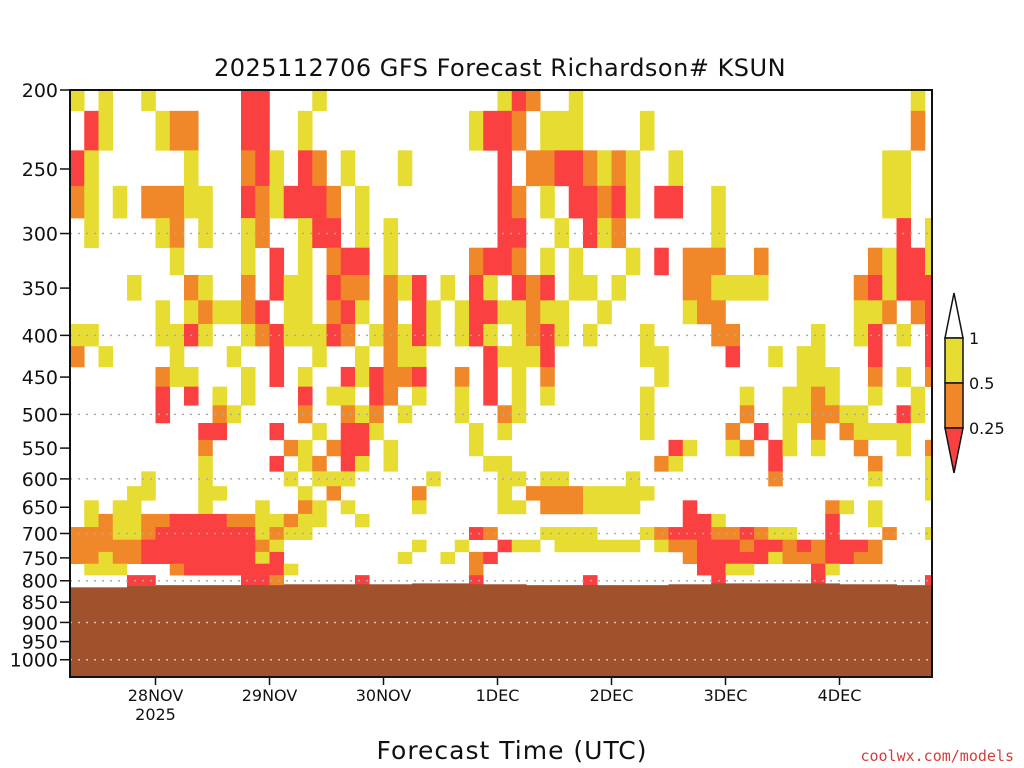  What do you see at coordinates (40, 336) in the screenshot?
I see `y-tick-label: 400` at bounding box center [40, 336].